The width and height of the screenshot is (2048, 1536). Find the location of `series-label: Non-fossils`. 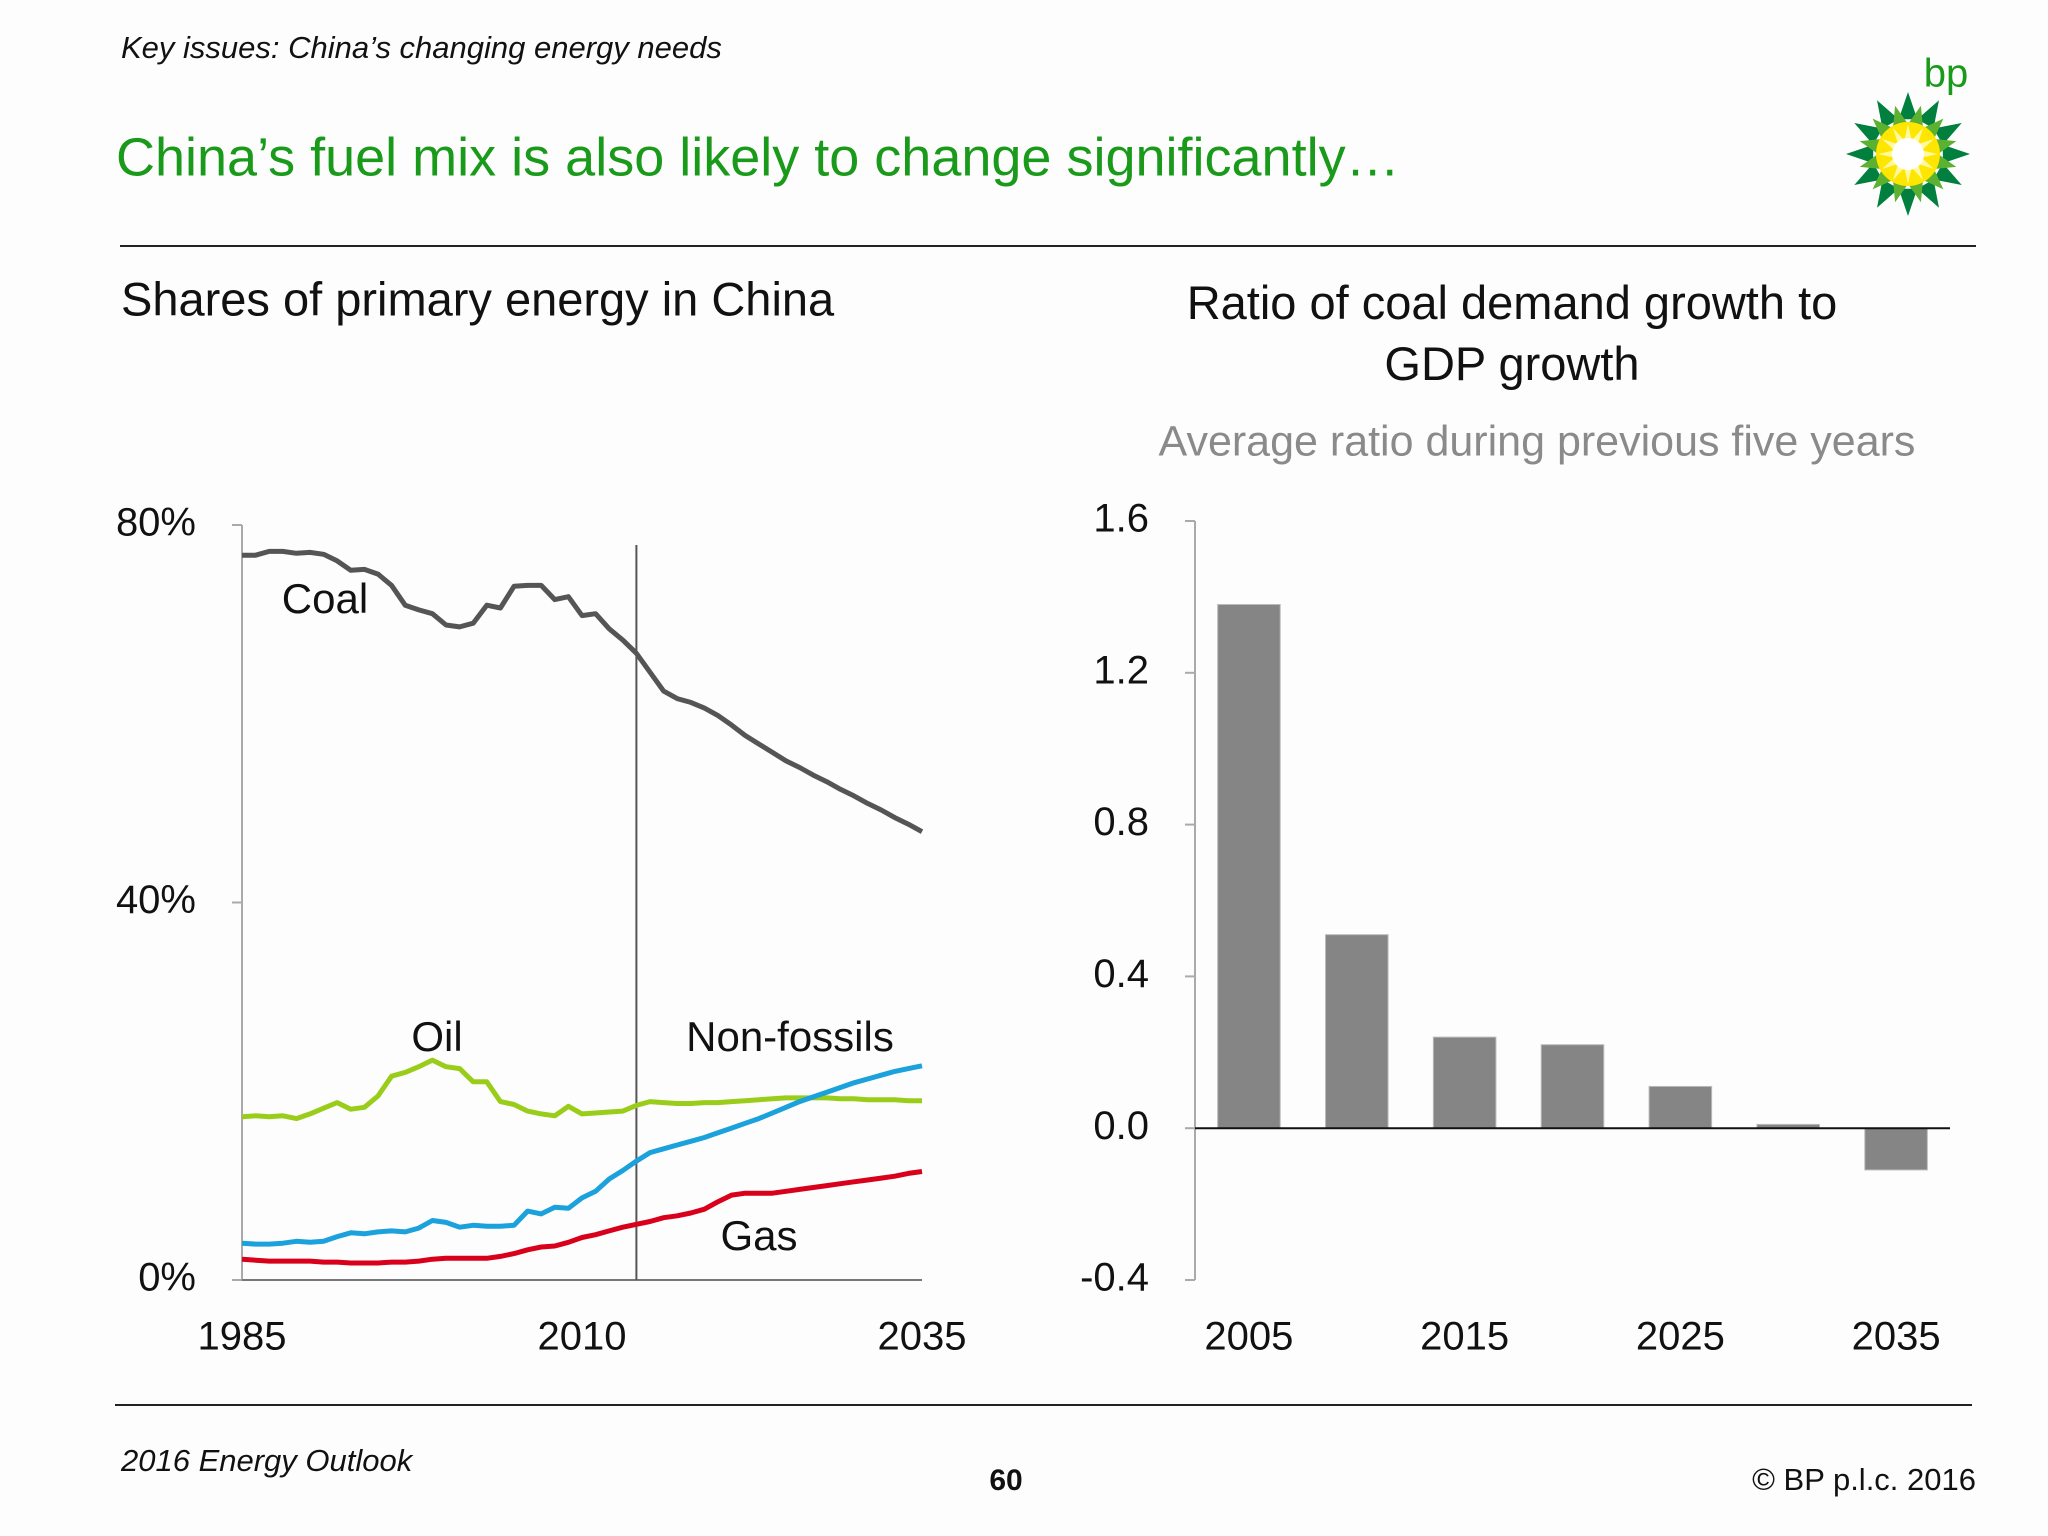

series-label: Non-fossils is located at coordinates (790, 1036).